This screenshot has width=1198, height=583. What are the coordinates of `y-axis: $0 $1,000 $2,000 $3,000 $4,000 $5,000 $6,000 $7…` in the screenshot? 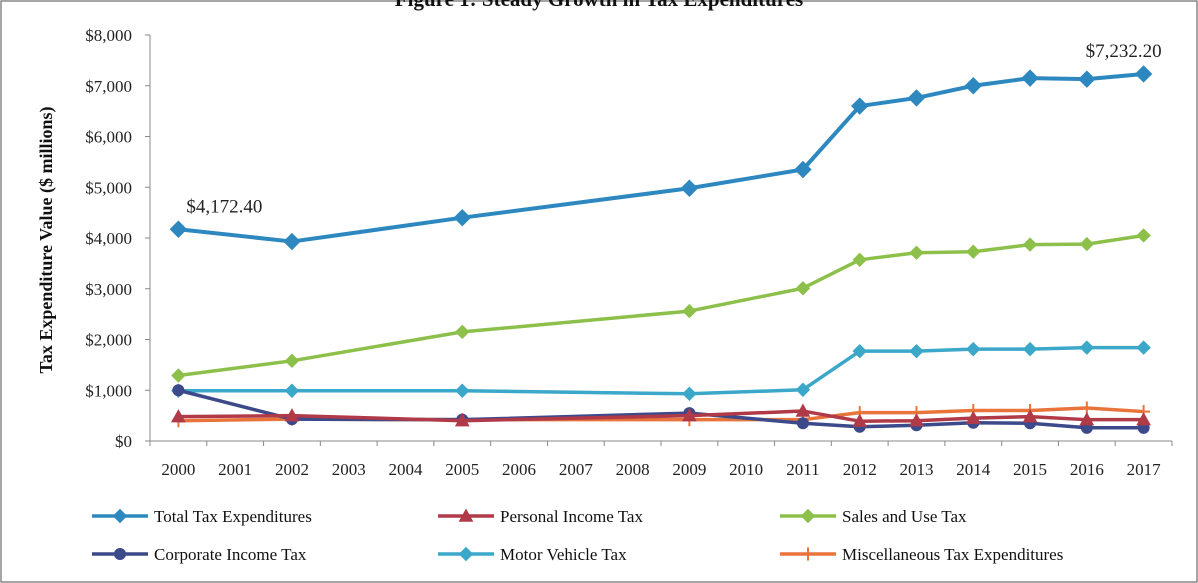 It's located at (118, 238).